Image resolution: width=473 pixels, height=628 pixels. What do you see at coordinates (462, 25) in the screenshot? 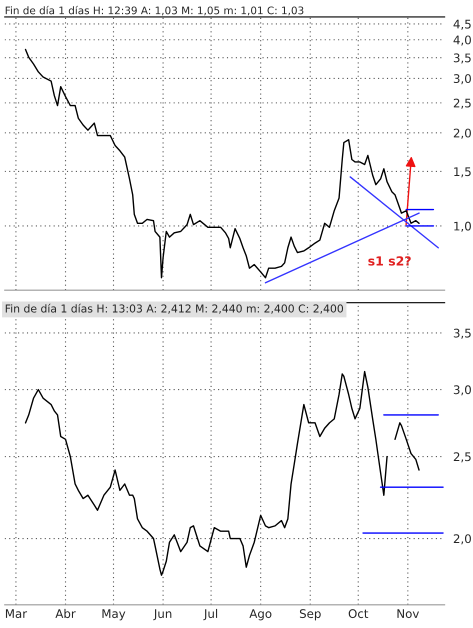
I see `y-tick-label: 4,5` at bounding box center [462, 25].